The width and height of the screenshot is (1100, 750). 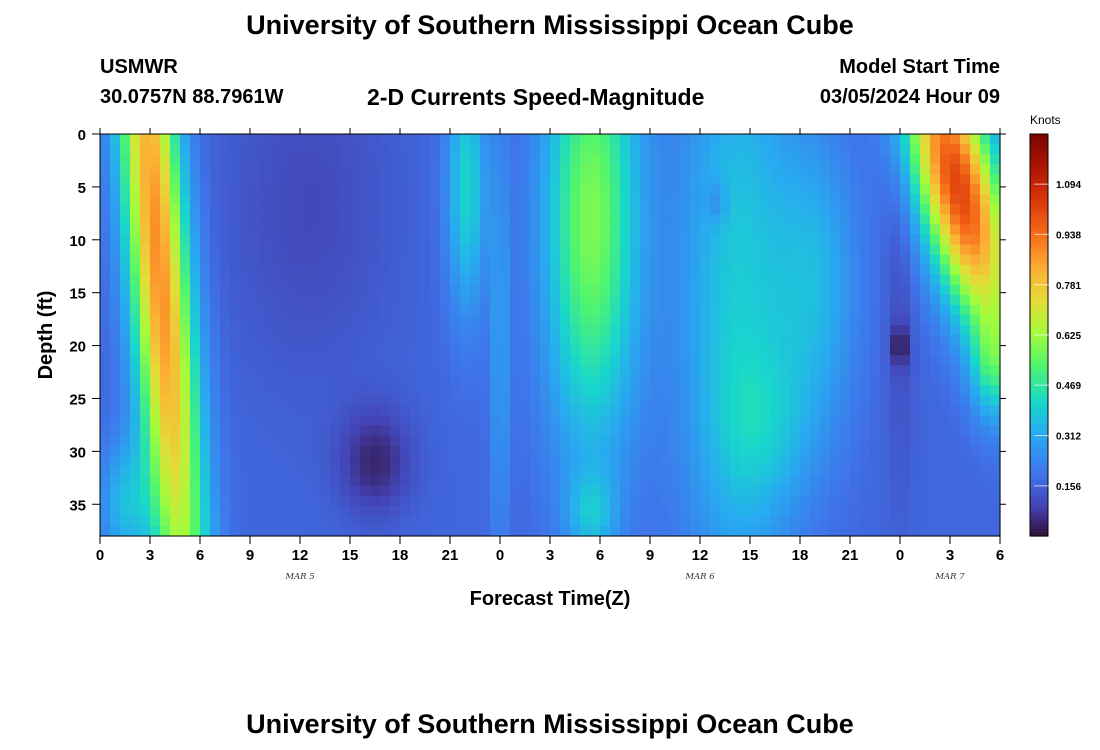 I want to click on x-tick-label: 0, so click(x=900, y=555).